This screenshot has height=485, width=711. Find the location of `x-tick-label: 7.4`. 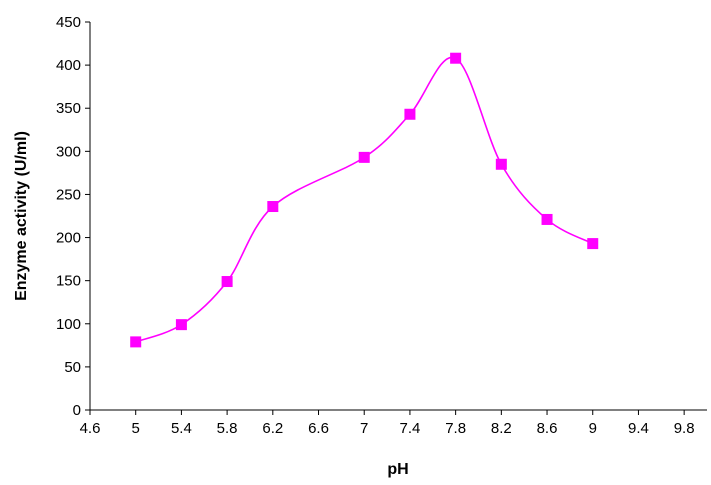

x-tick-label: 7.4 is located at coordinates (409, 428).